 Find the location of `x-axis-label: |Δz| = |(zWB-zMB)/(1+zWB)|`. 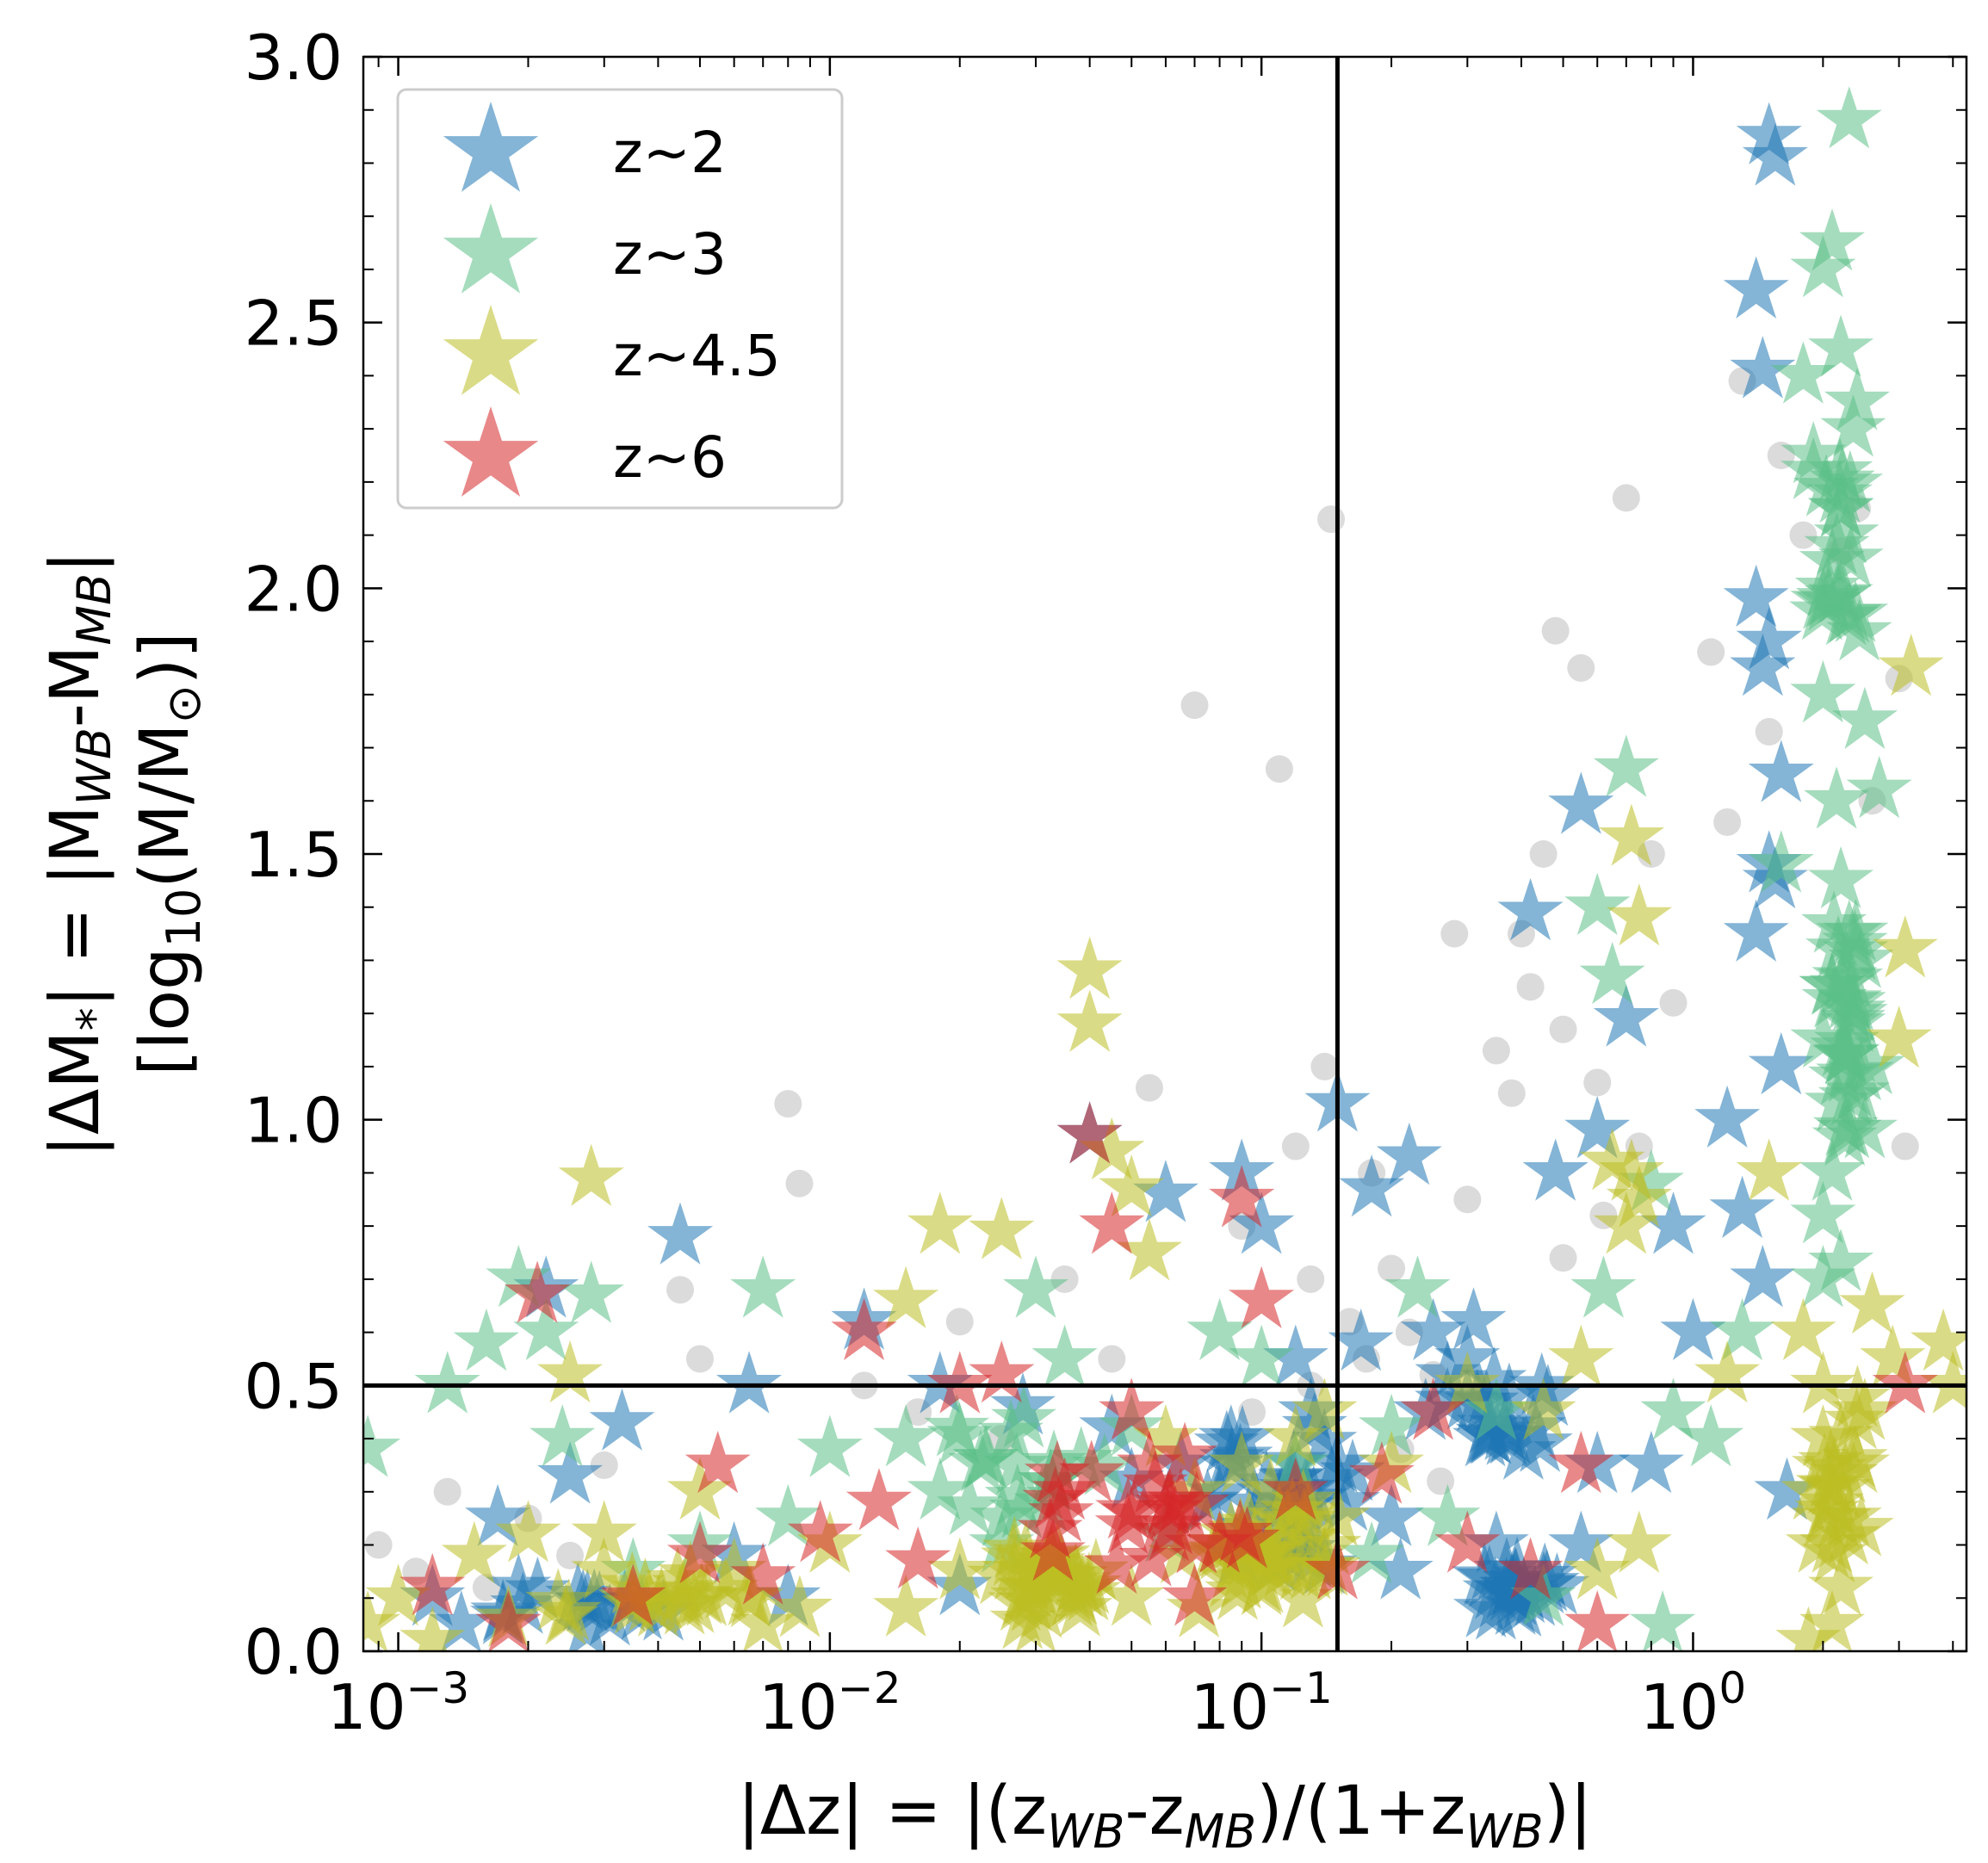

x-axis-label: |Δz| = |(zWB-zMB)/(1+zWB)| is located at coordinates (1165, 1816).